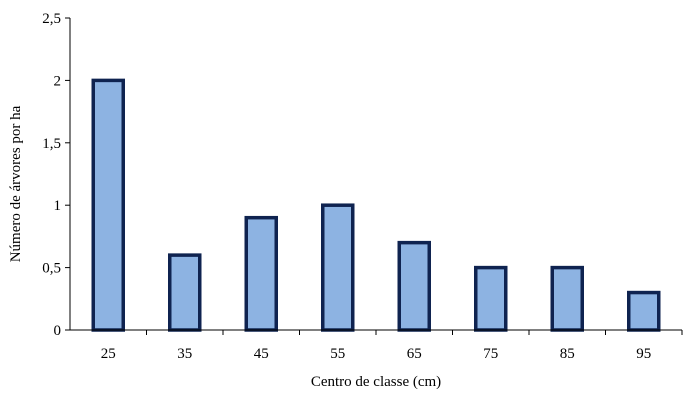 The image size is (686, 394). I want to click on x-tick-label: 95, so click(643, 354).